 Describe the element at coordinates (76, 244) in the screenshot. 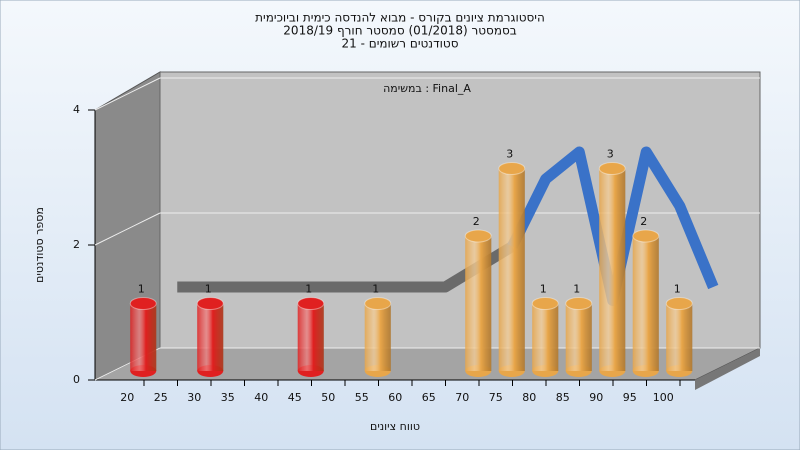

I see `y-tick-label: 2` at that location.